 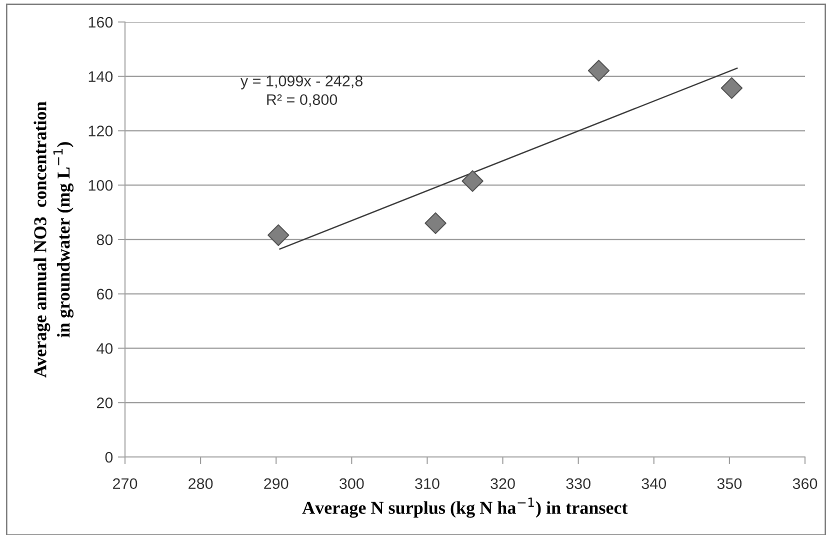 What do you see at coordinates (100, 22) in the screenshot?
I see `y-tick-label: 160` at bounding box center [100, 22].